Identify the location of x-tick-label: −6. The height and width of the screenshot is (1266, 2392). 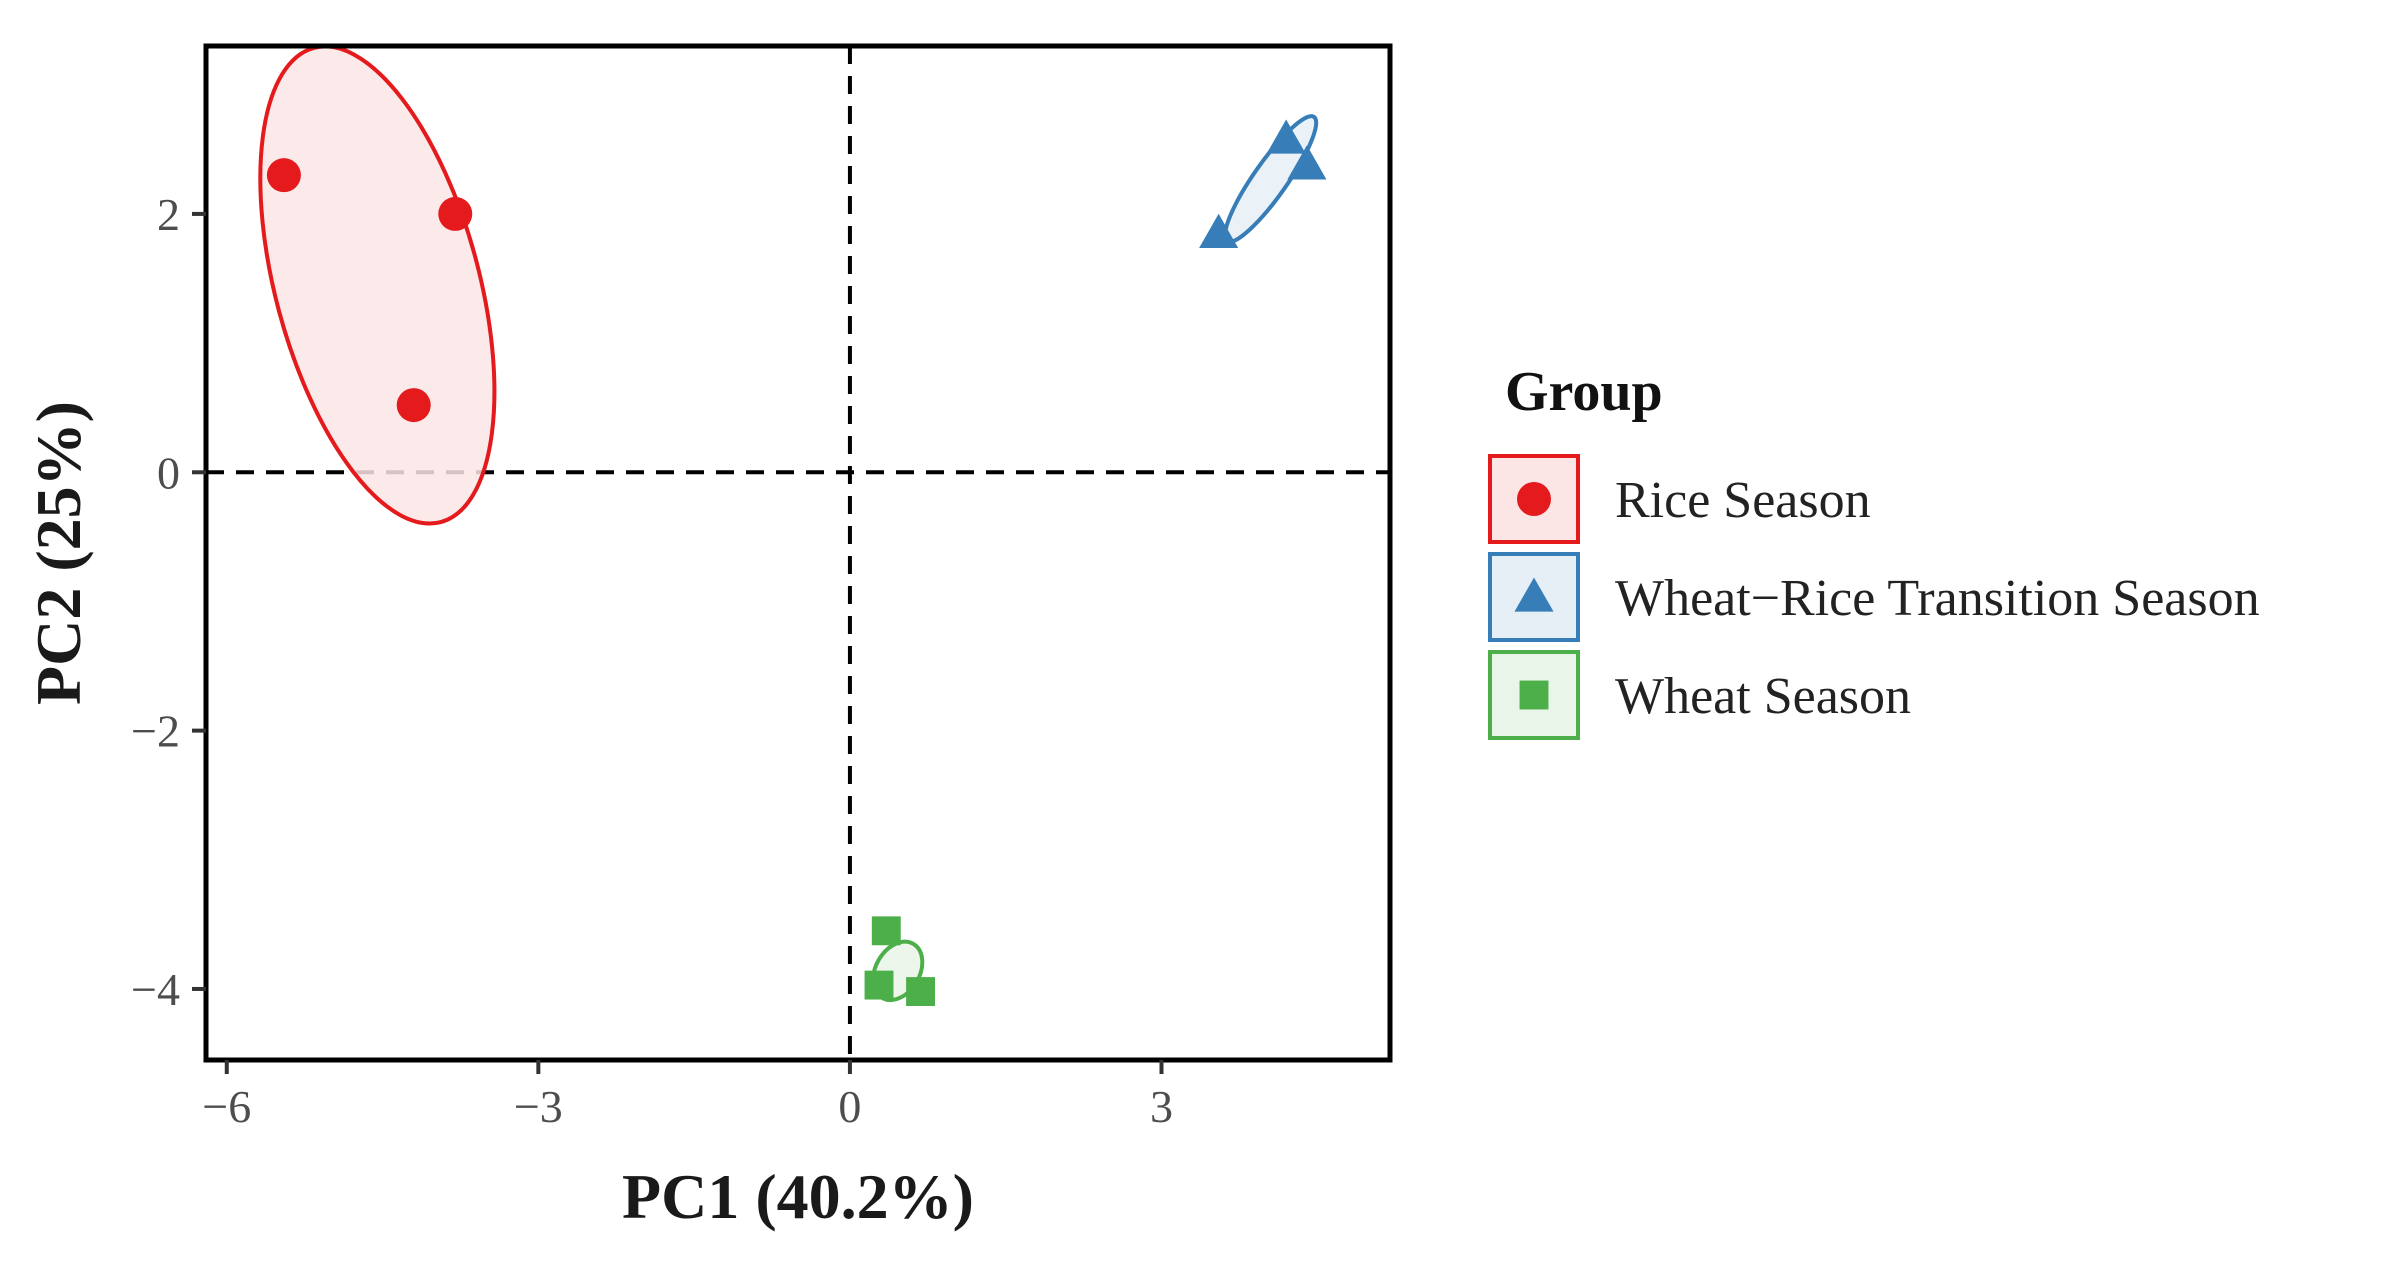
(226, 1106).